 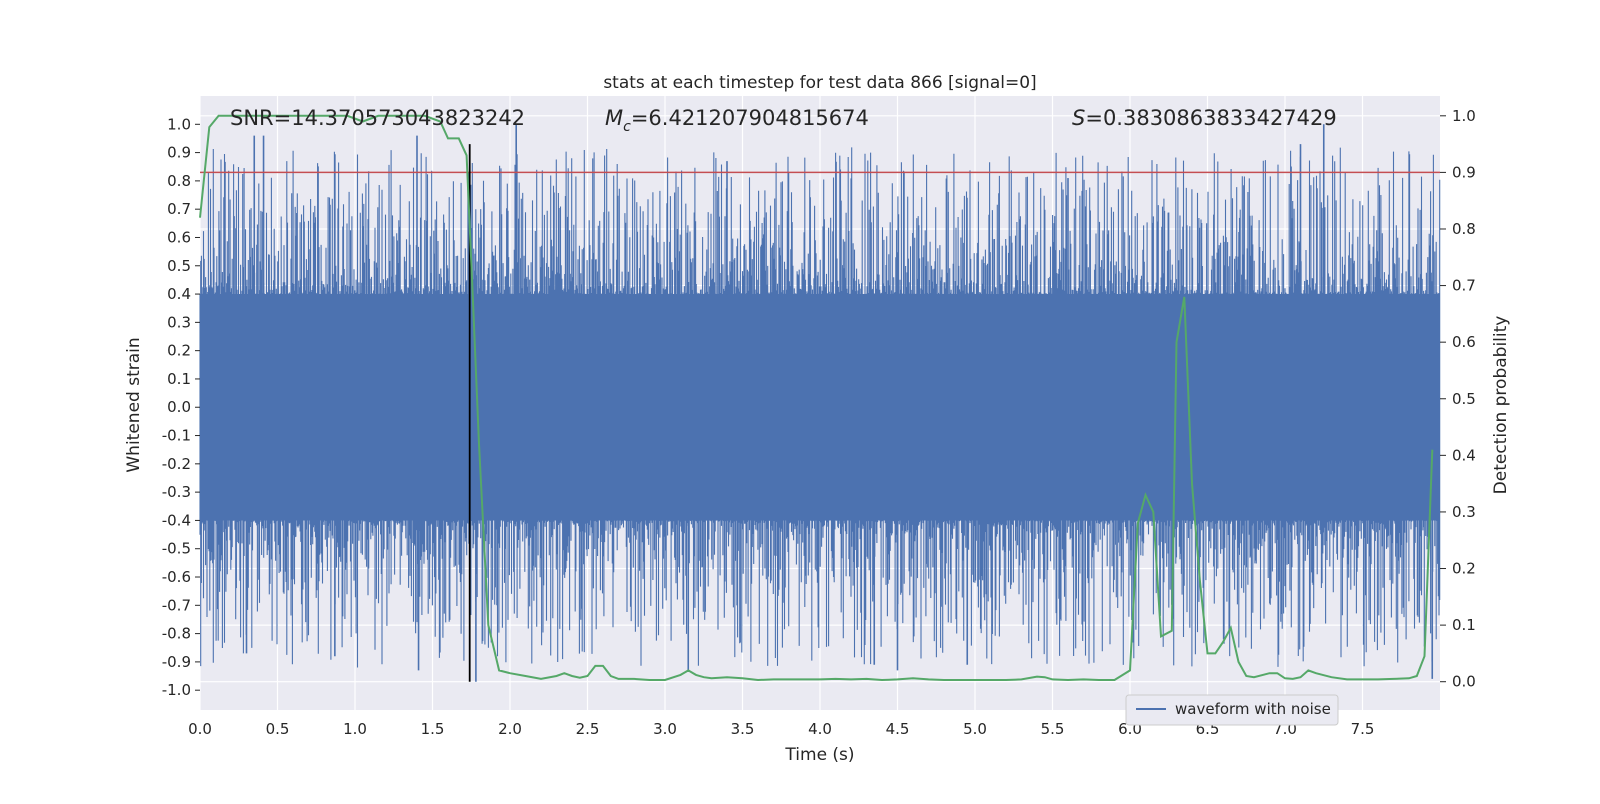 I want to click on y-left-axis-label: Whitened strain, so click(x=134, y=404).